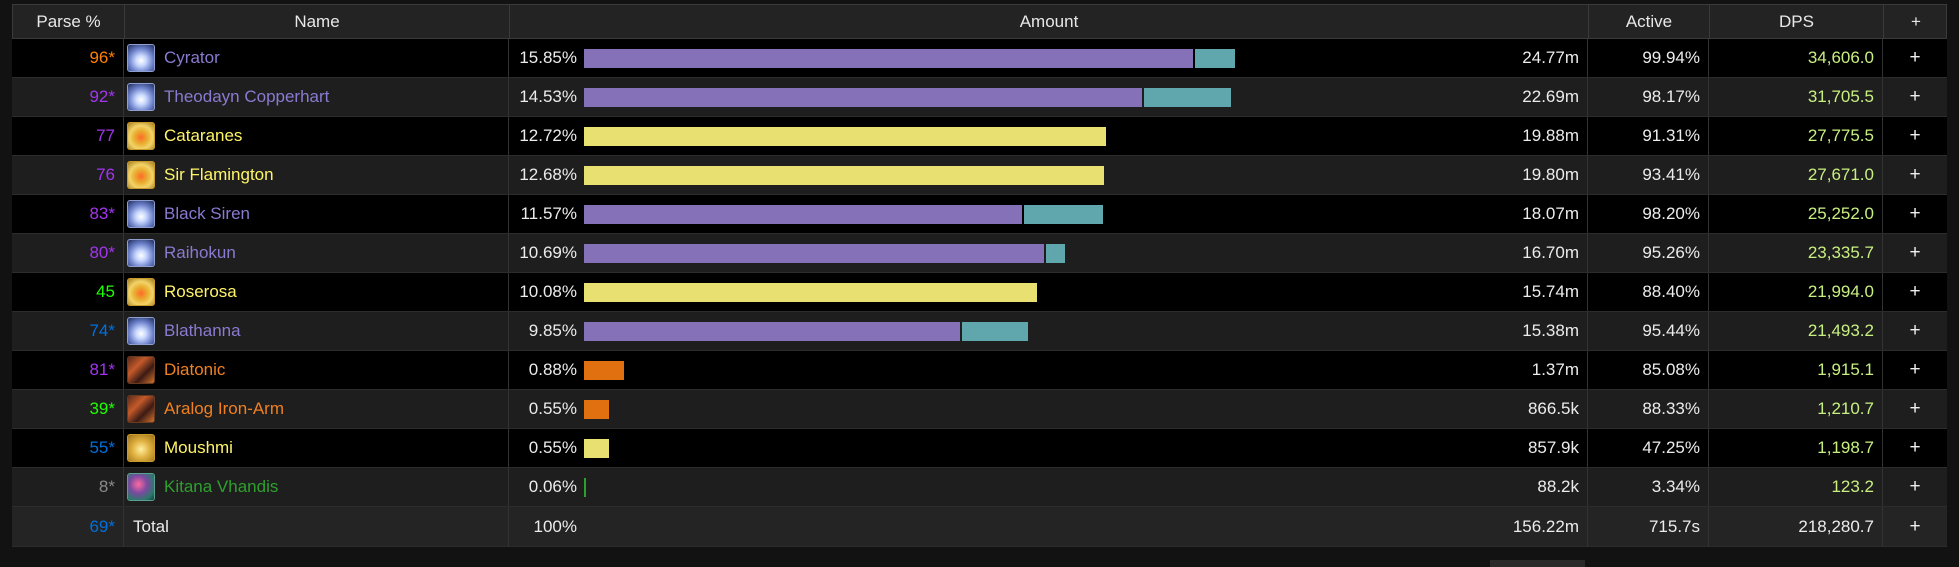 The image size is (1959, 567). I want to click on dps-value: 25,252.0, so click(1796, 214).